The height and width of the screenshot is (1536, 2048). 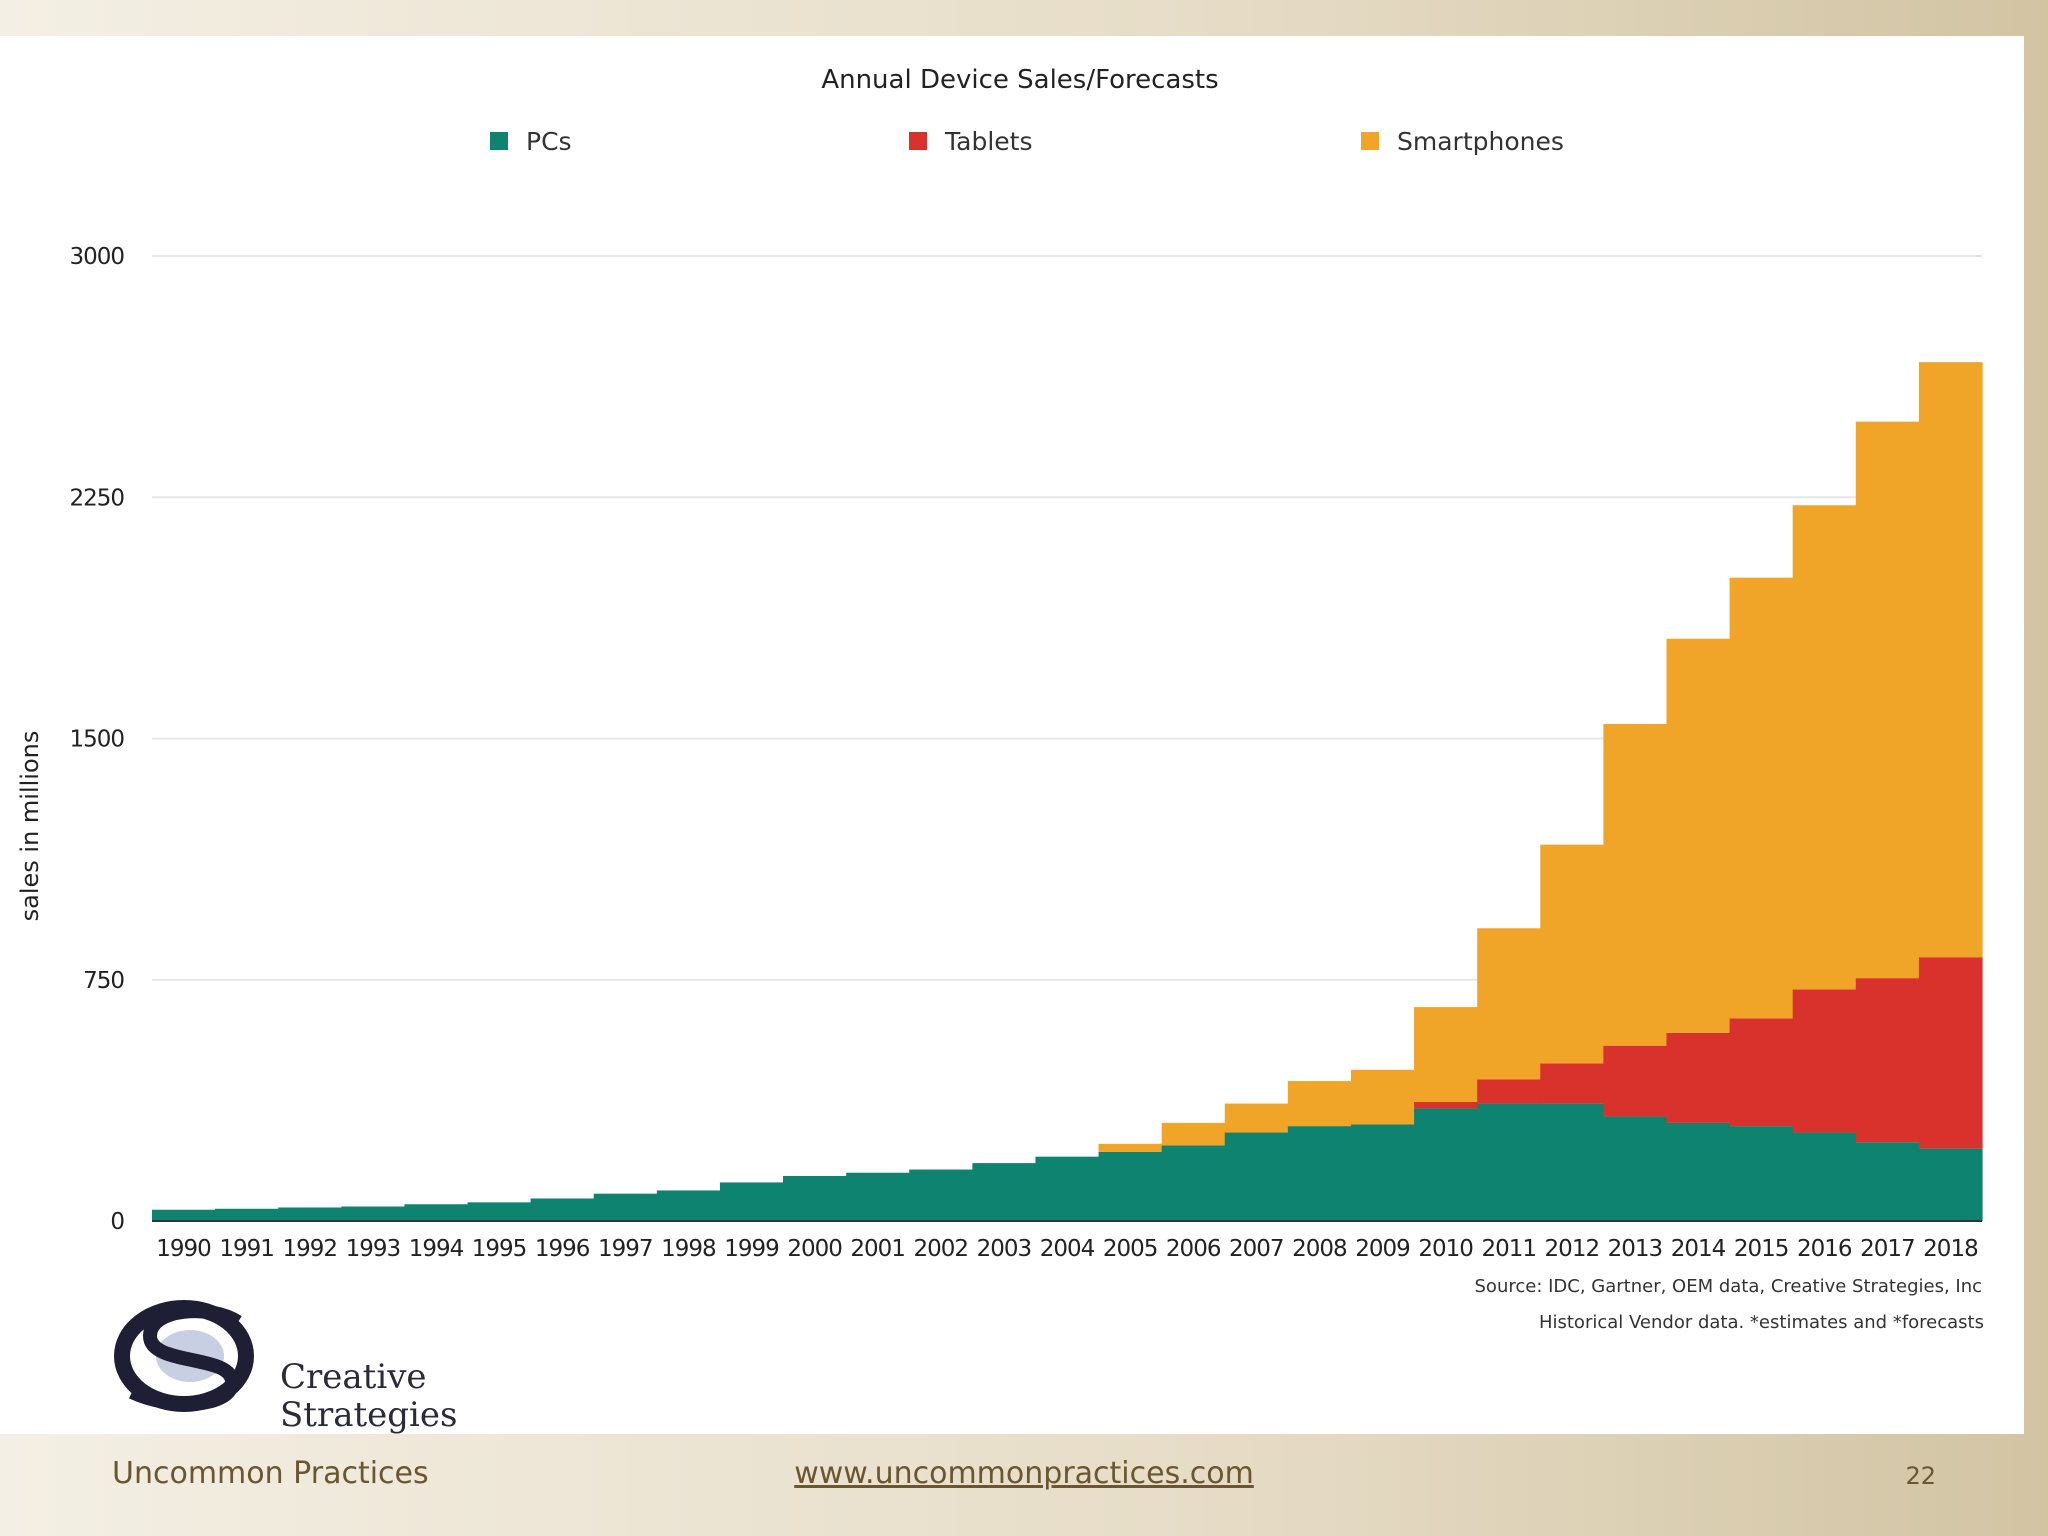 What do you see at coordinates (1698, 1171) in the screenshot?
I see `bar-pcs-2014` at bounding box center [1698, 1171].